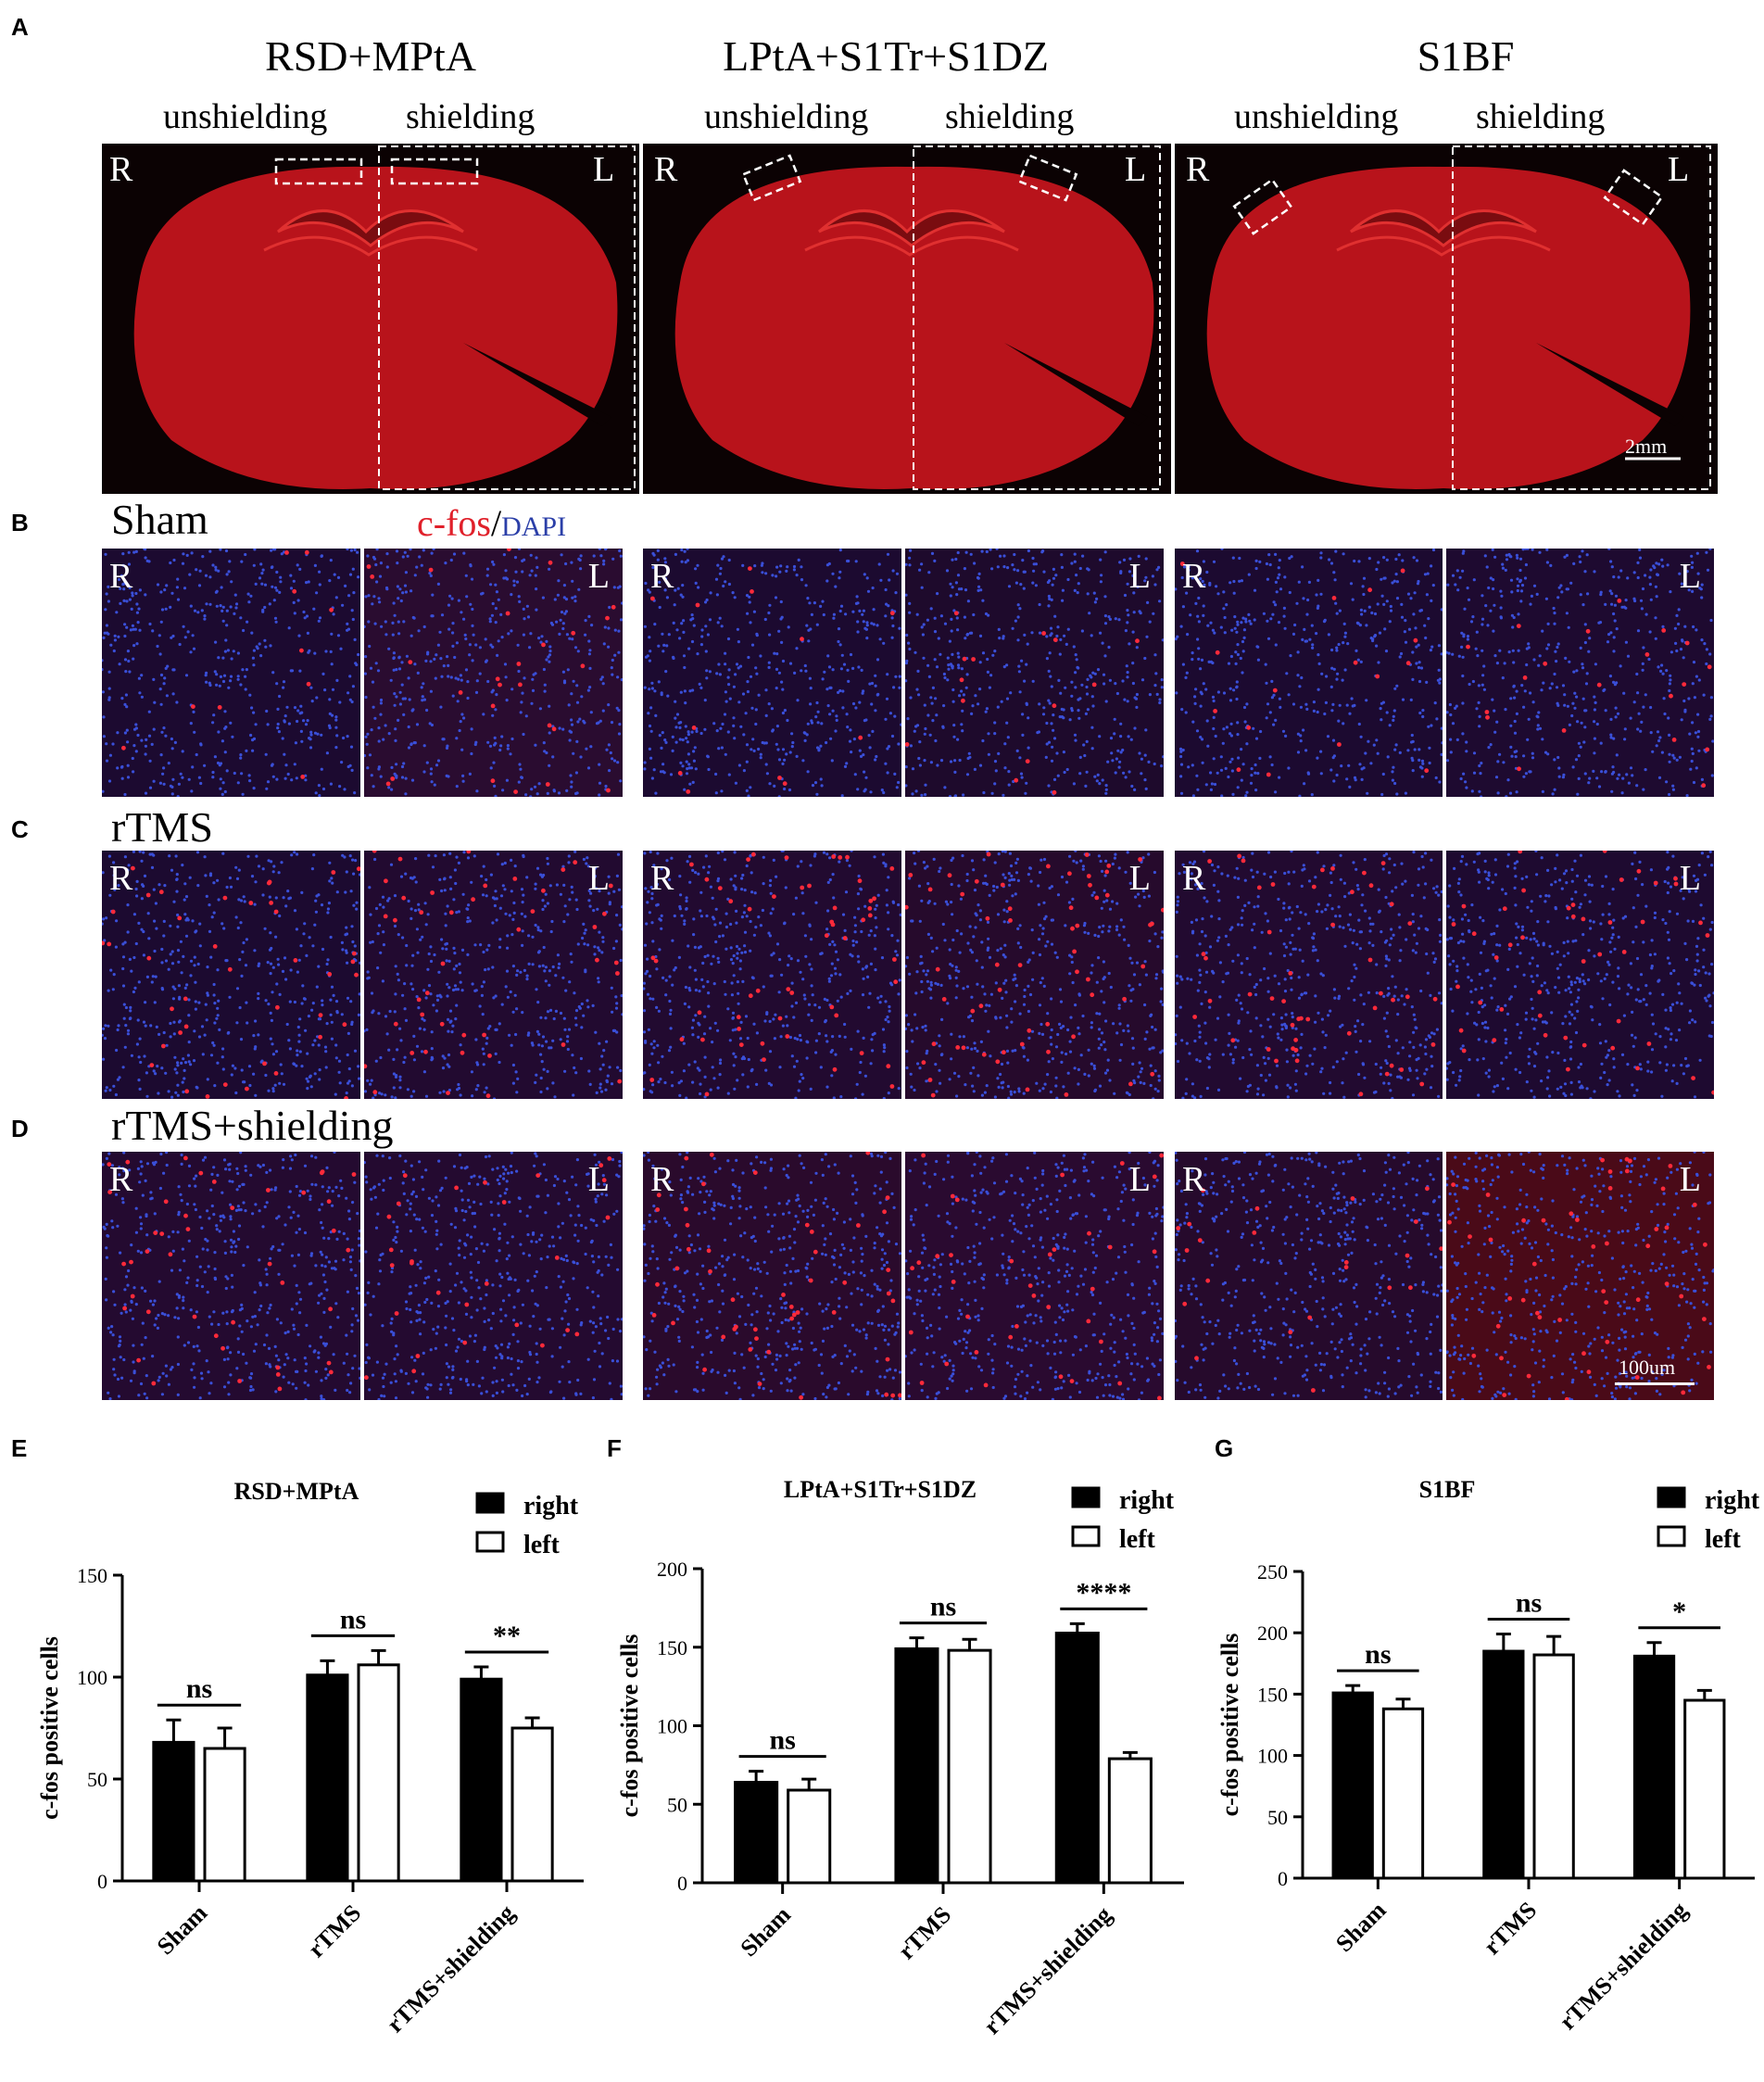 Image resolution: width=1764 pixels, height=2082 pixels. What do you see at coordinates (162, 827) in the screenshot?
I see `row-title-rtms: rTMS` at bounding box center [162, 827].